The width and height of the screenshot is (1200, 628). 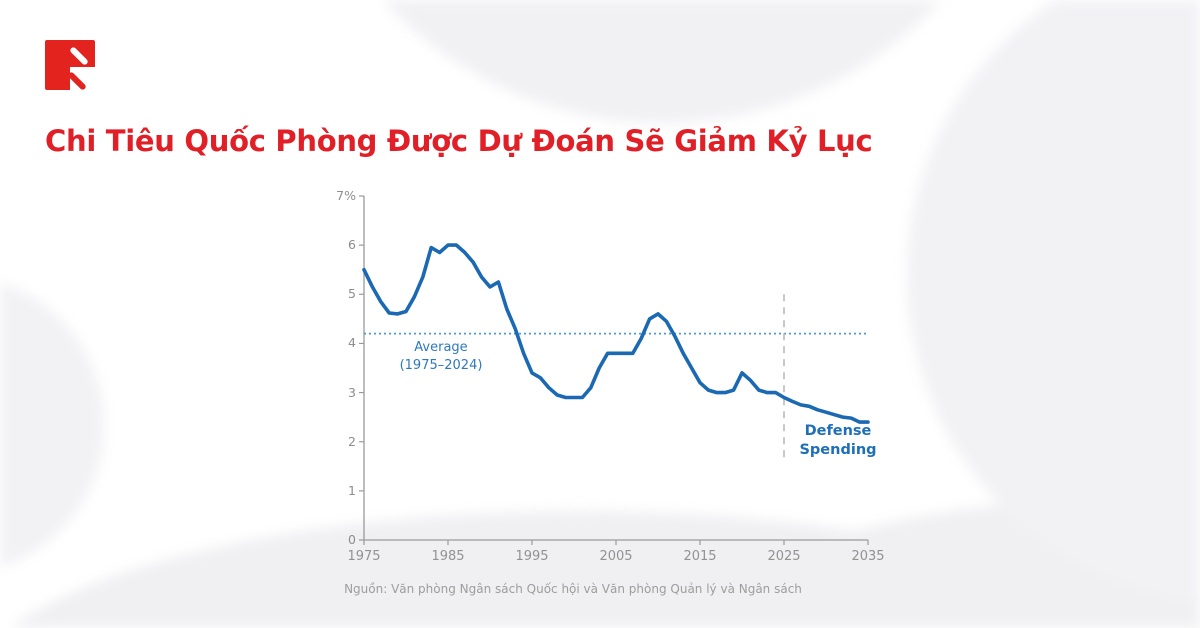 What do you see at coordinates (532, 556) in the screenshot?
I see `x-tick-label: 1995` at bounding box center [532, 556].